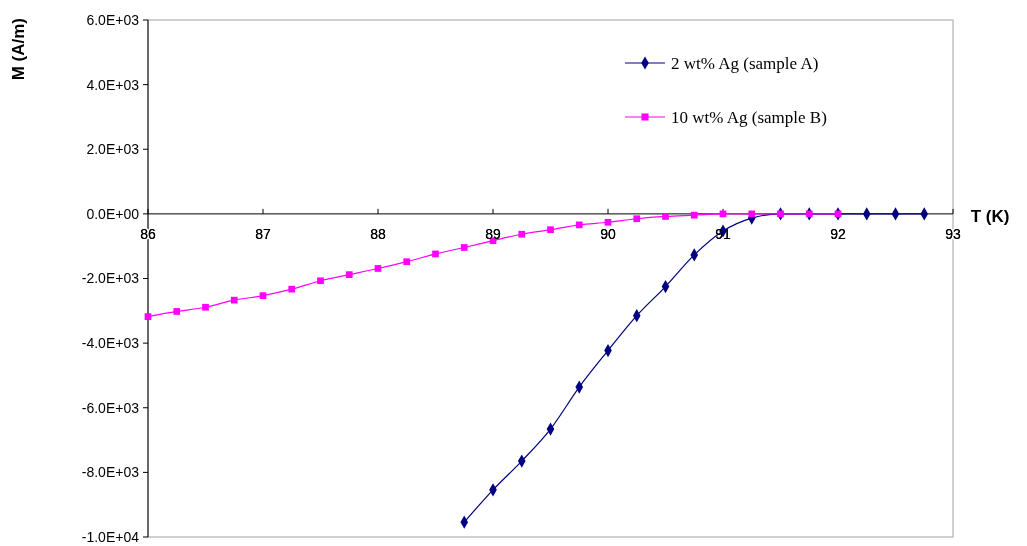 The width and height of the screenshot is (1027, 546). I want to click on y-tick-label: -1.0E+04, so click(110, 536).